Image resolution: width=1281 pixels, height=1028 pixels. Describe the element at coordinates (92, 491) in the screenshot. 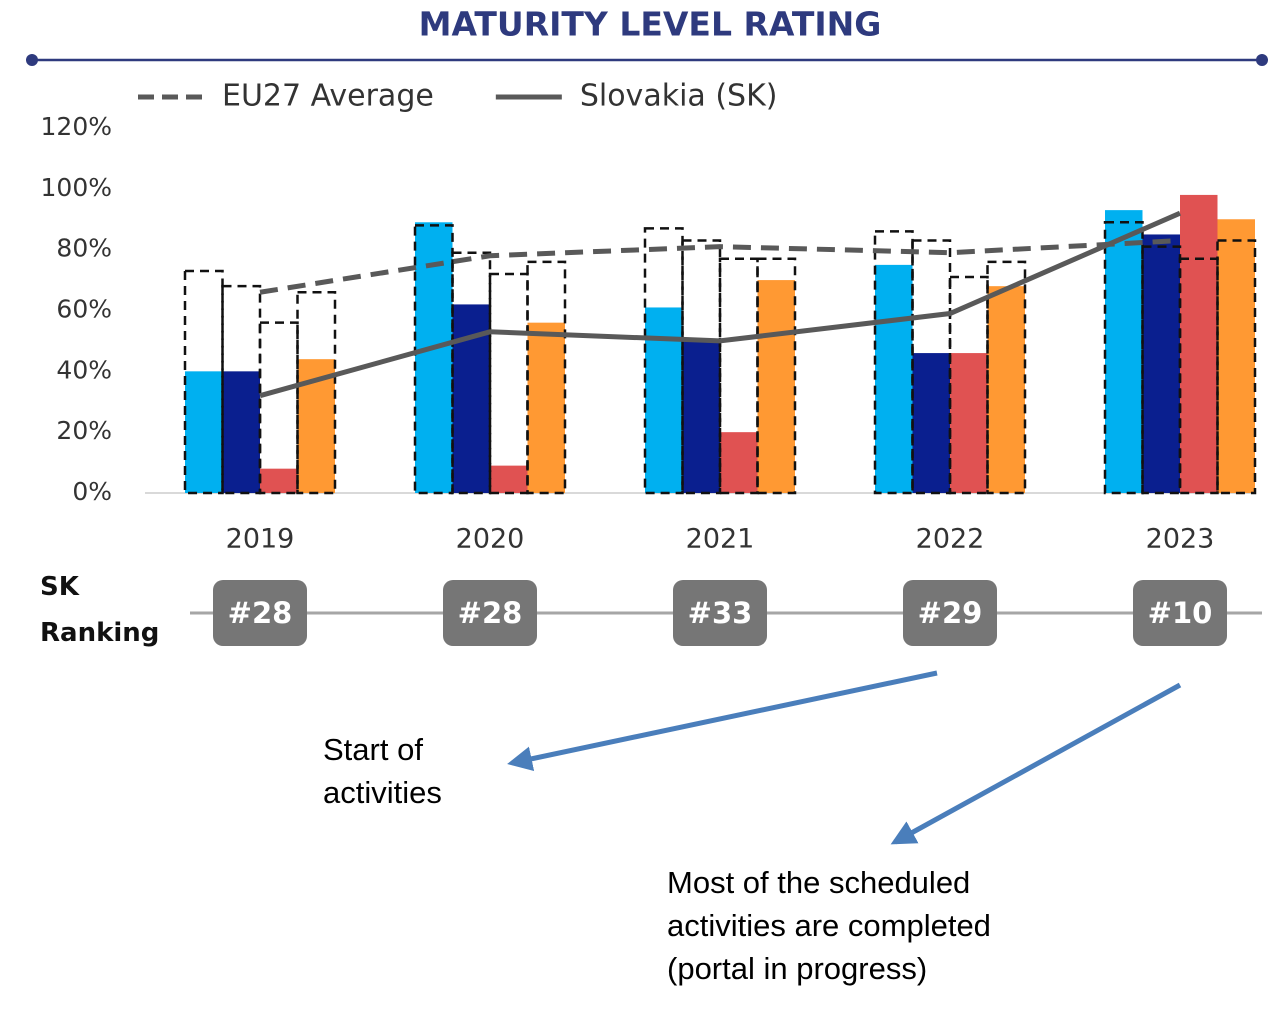

I see `y-tick-label: 0%` at that location.